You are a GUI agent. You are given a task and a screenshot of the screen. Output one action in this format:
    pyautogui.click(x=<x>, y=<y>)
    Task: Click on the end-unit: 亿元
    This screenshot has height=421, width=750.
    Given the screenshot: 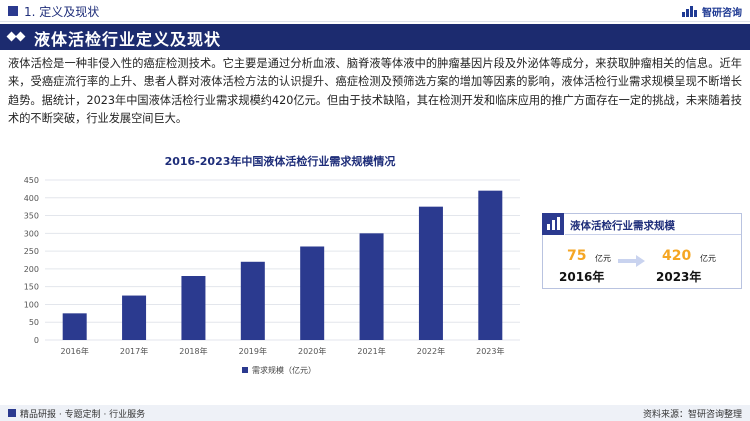 What is the action you would take?
    pyautogui.click(x=708, y=258)
    